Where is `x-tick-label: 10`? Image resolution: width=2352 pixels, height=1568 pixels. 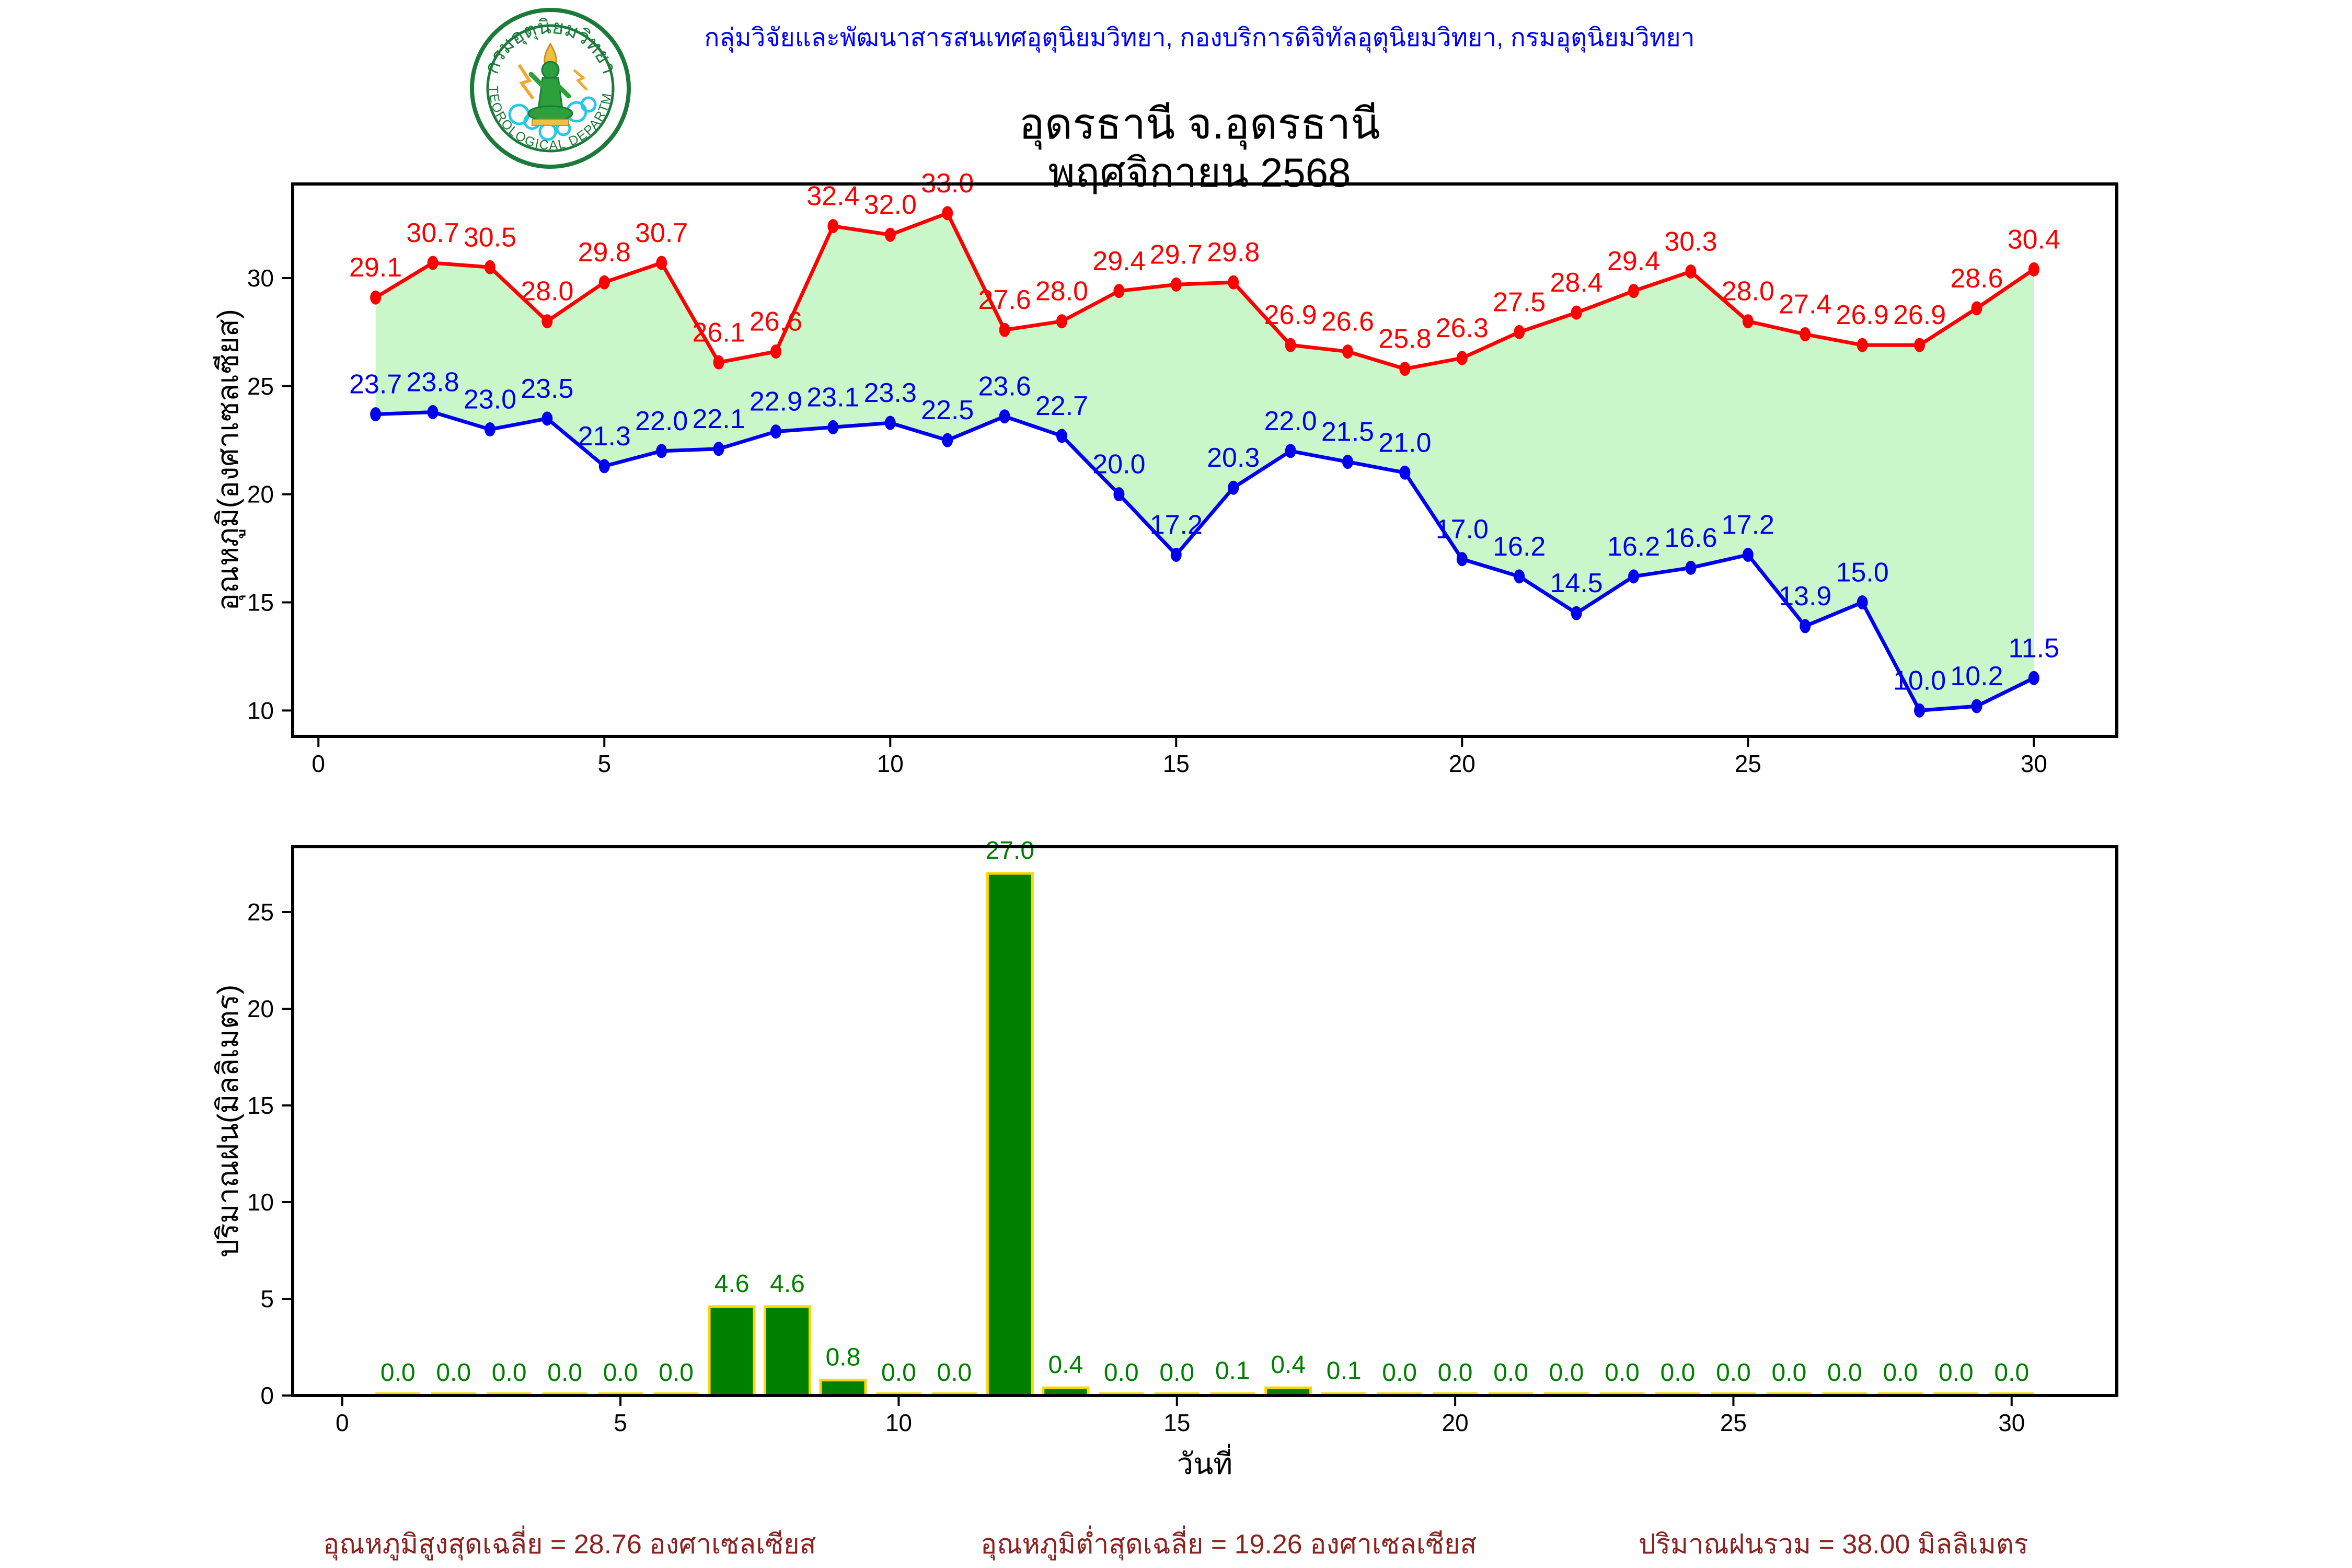 x-tick-label: 10 is located at coordinates (890, 763).